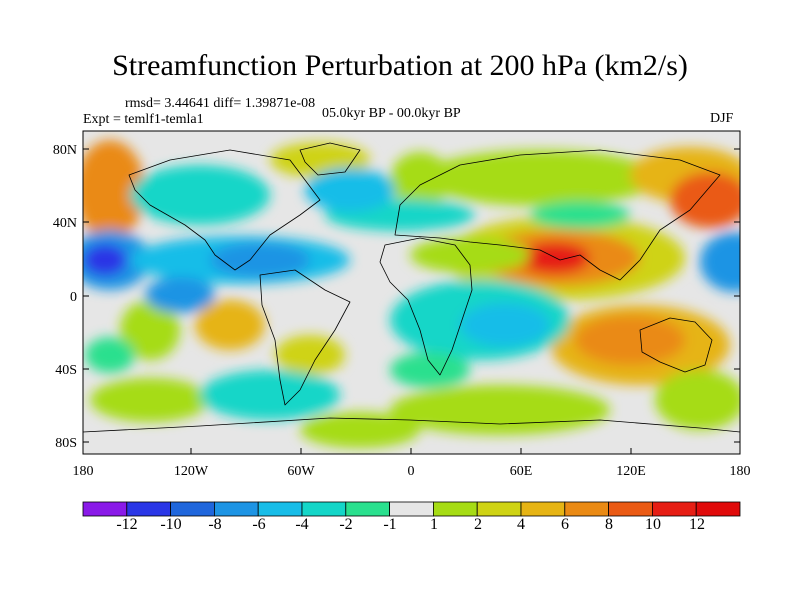 This screenshot has width=800, height=600. Describe the element at coordinates (127, 524) in the screenshot. I see `colorbar-label: -12` at that location.